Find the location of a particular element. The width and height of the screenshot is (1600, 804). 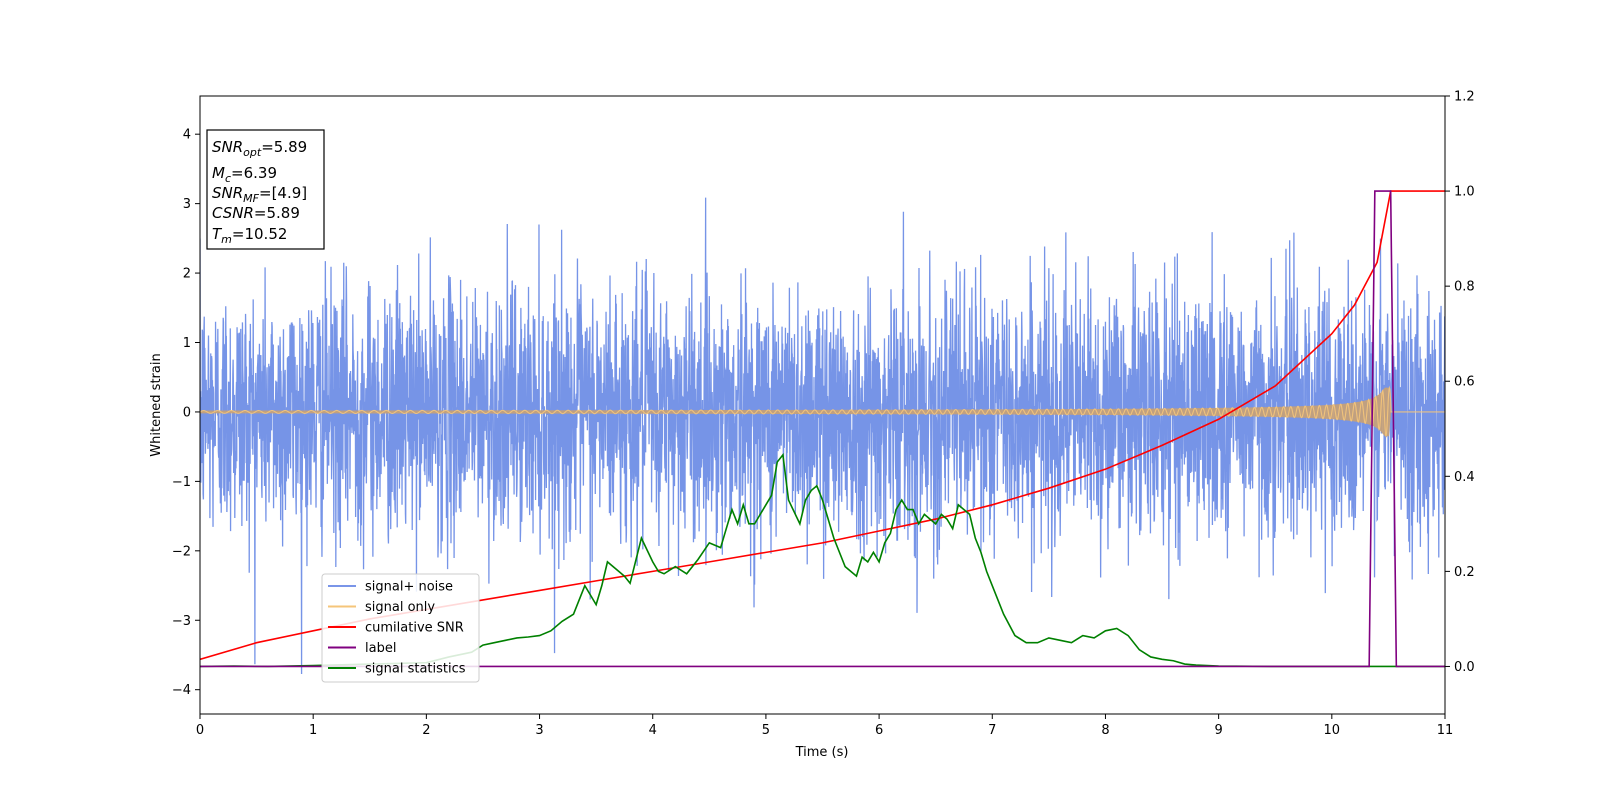

annotation-frame is located at coordinates (265, 189).